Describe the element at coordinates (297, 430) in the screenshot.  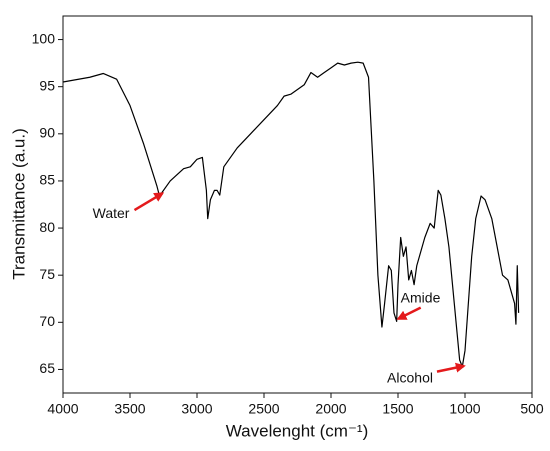
I see `x-axis-label: Wavelenght (cm⁻¹)` at that location.